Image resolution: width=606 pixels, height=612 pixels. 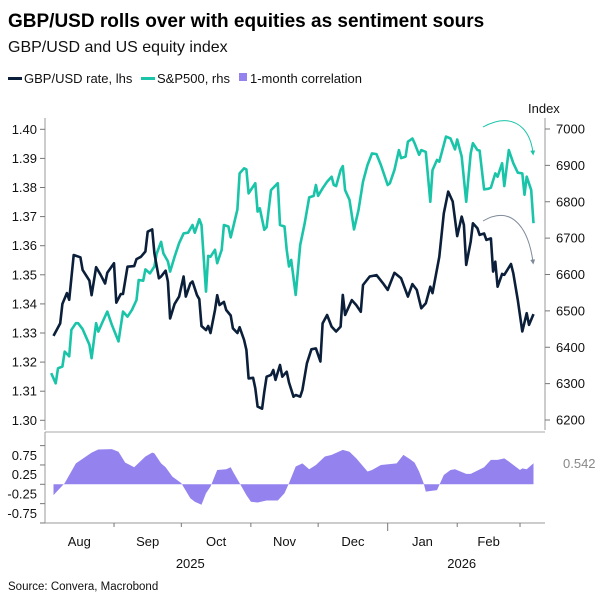 What do you see at coordinates (570, 129) in the screenshot?
I see `right-tick-label: 7000` at bounding box center [570, 129].